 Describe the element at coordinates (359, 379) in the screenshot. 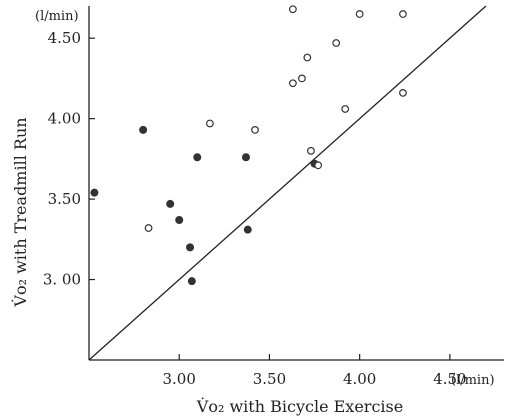

I see `x-tick-label: 4.00` at that location.